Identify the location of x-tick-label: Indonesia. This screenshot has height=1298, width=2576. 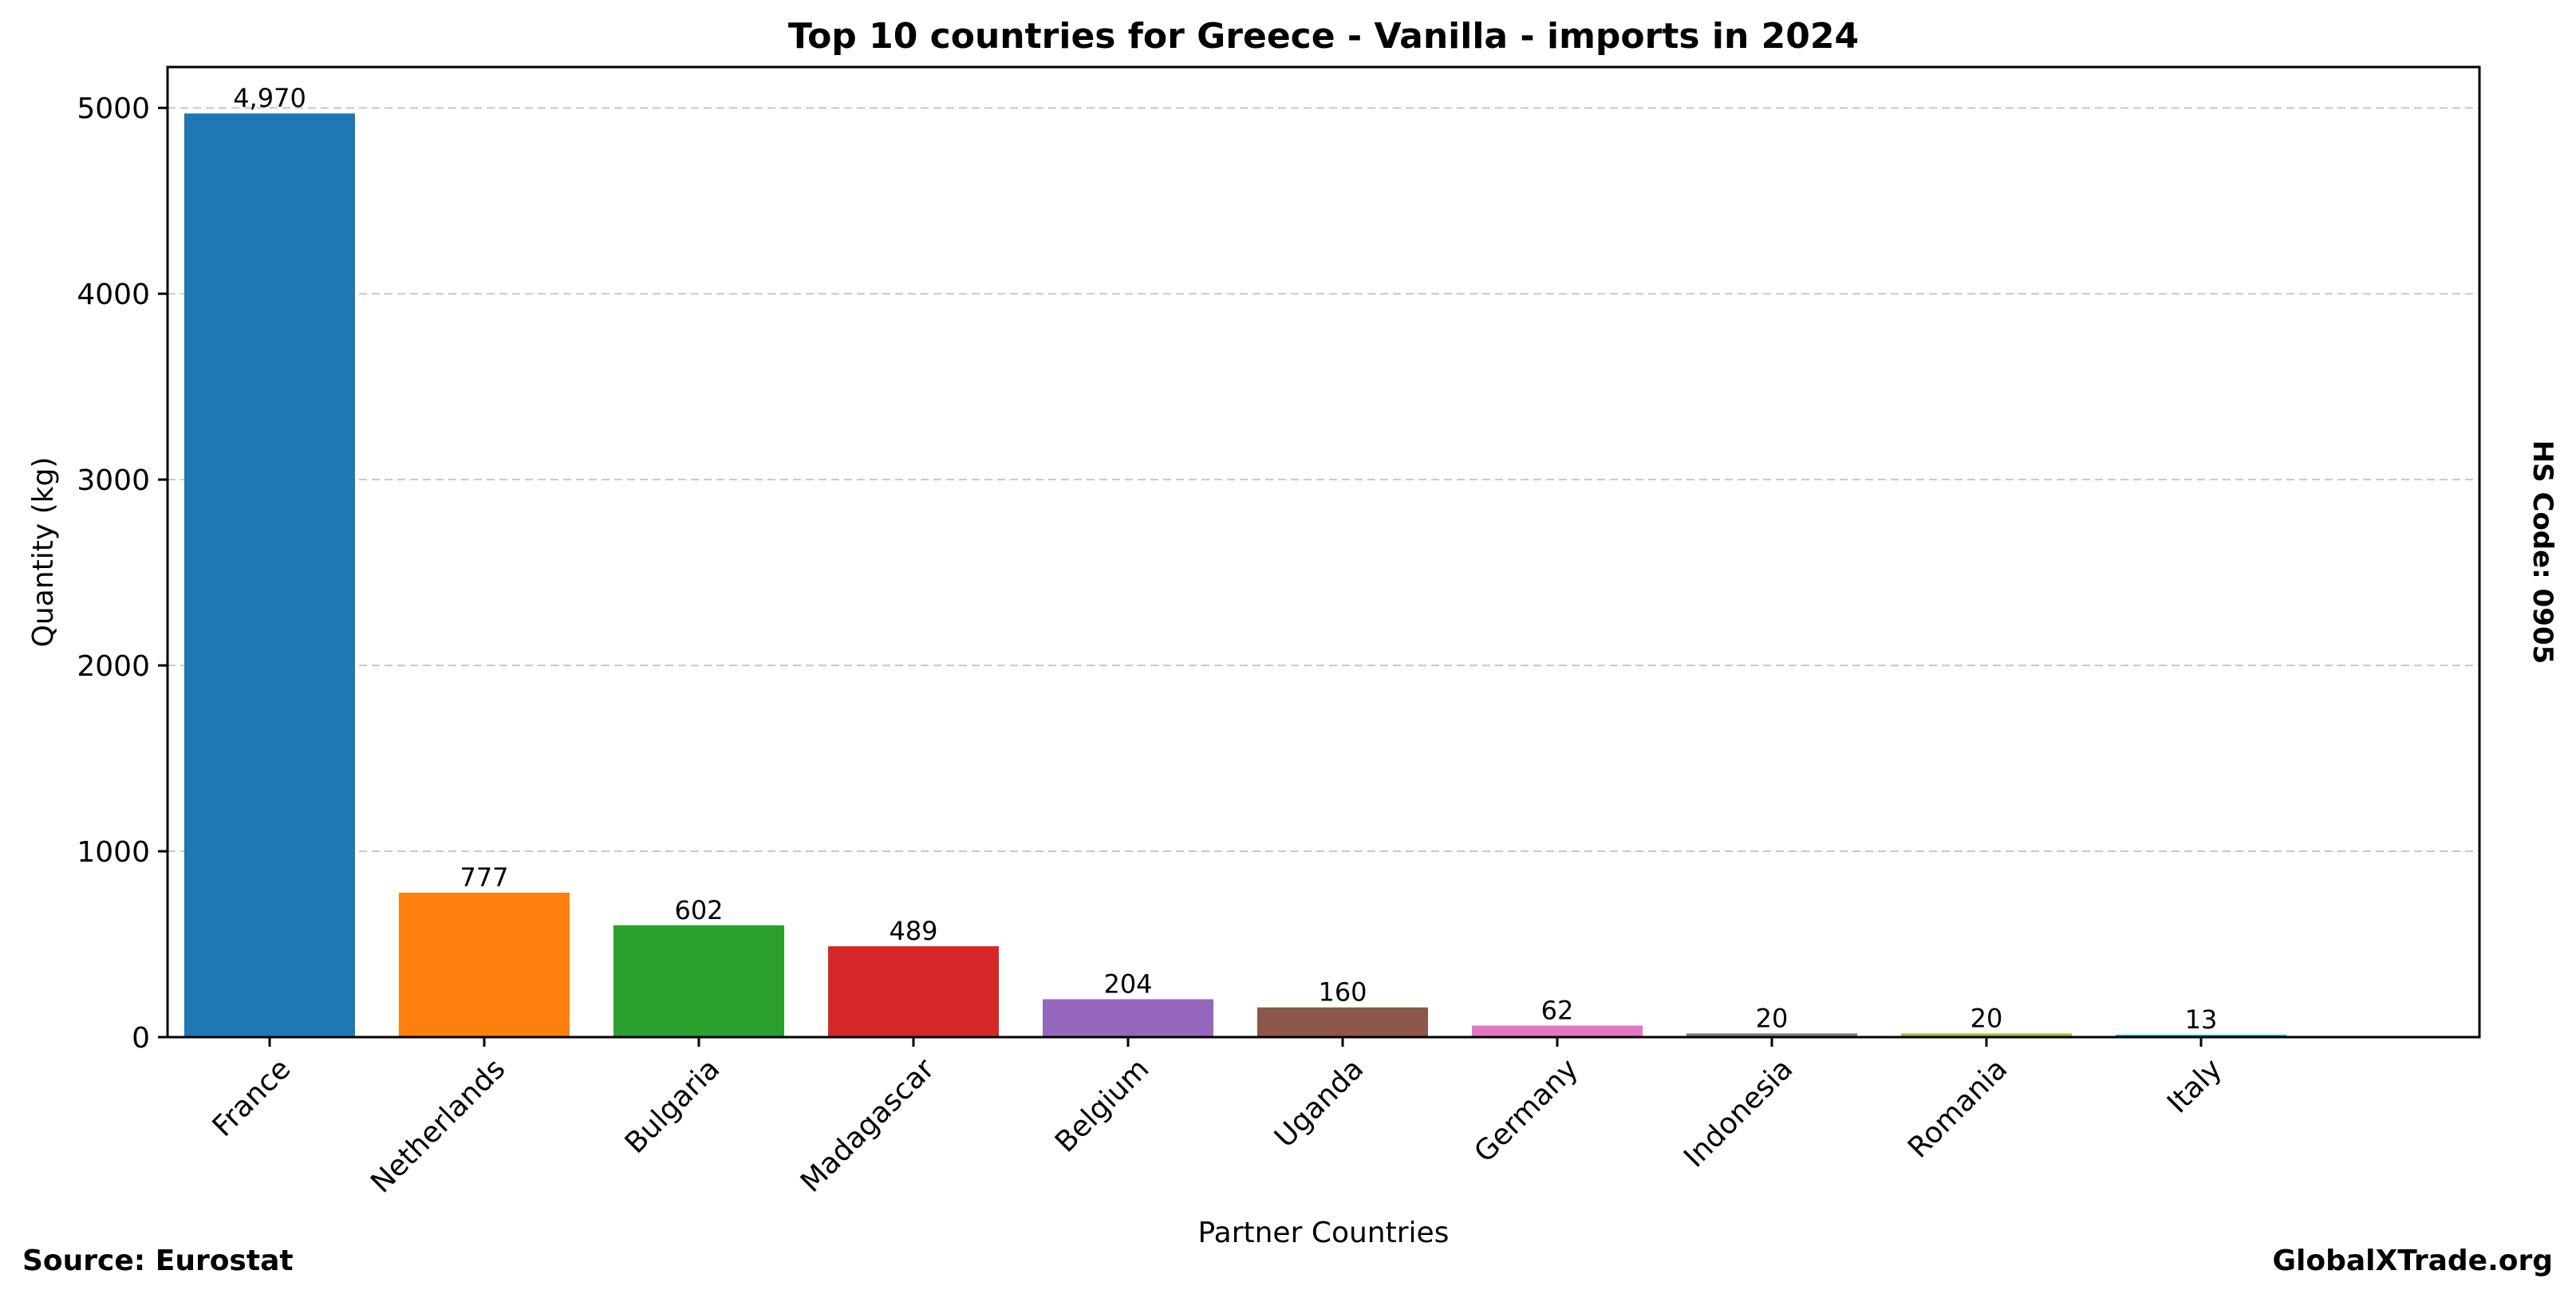
(1738, 1113).